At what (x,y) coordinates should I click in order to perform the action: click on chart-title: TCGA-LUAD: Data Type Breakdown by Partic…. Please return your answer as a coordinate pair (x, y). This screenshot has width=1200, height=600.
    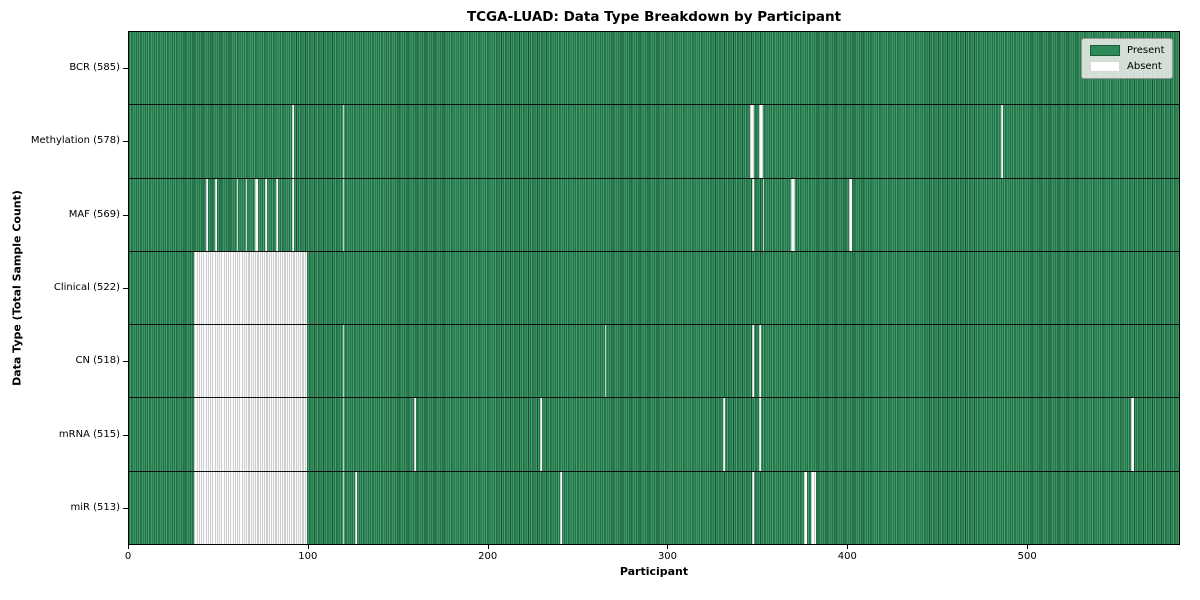
    Looking at the image, I should click on (654, 17).